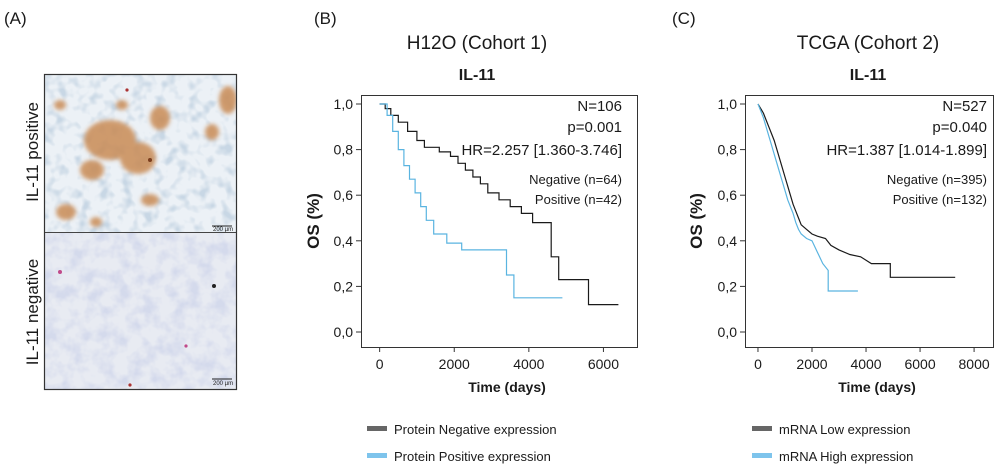  Describe the element at coordinates (32, 312) in the screenshot. I see `label-il11-negative: IL-11 negative` at that location.